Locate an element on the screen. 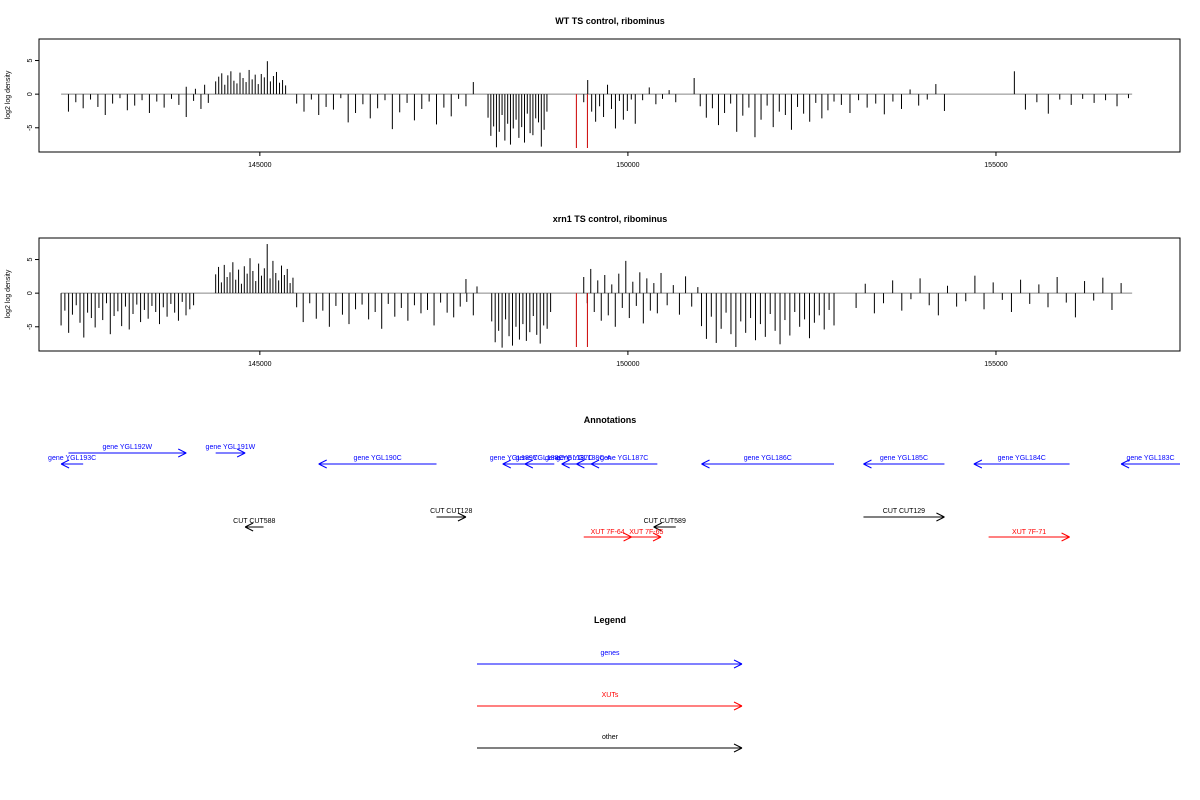 Image resolution: width=1200 pixels, height=800 pixels. cut-label: CUT CUT588 is located at coordinates (254, 521).